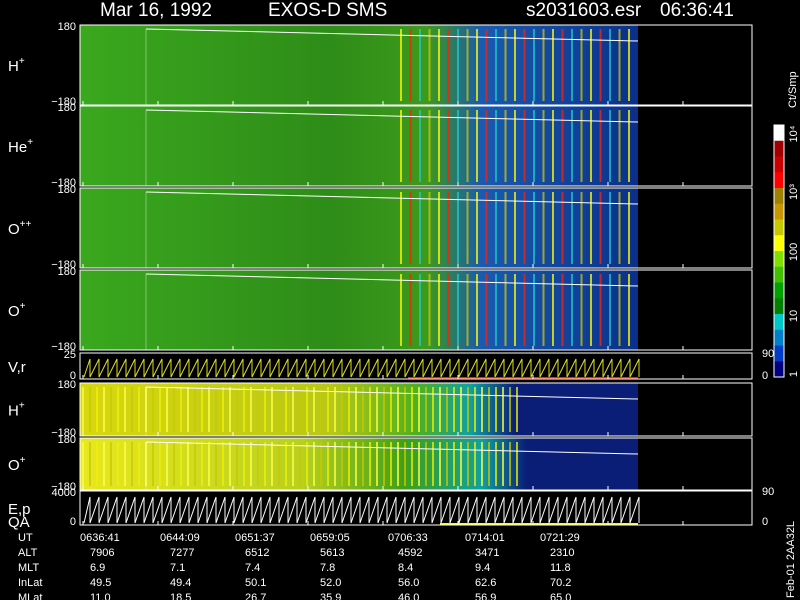 This screenshot has width=800, height=600. What do you see at coordinates (794, 316) in the screenshot?
I see `colorbar-tick-label: 10` at bounding box center [794, 316].